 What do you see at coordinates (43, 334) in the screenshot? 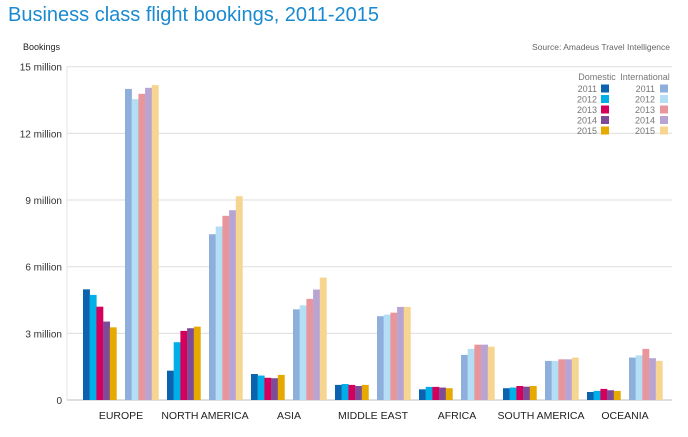
I see `y-tick-label: 3 million` at bounding box center [43, 334].